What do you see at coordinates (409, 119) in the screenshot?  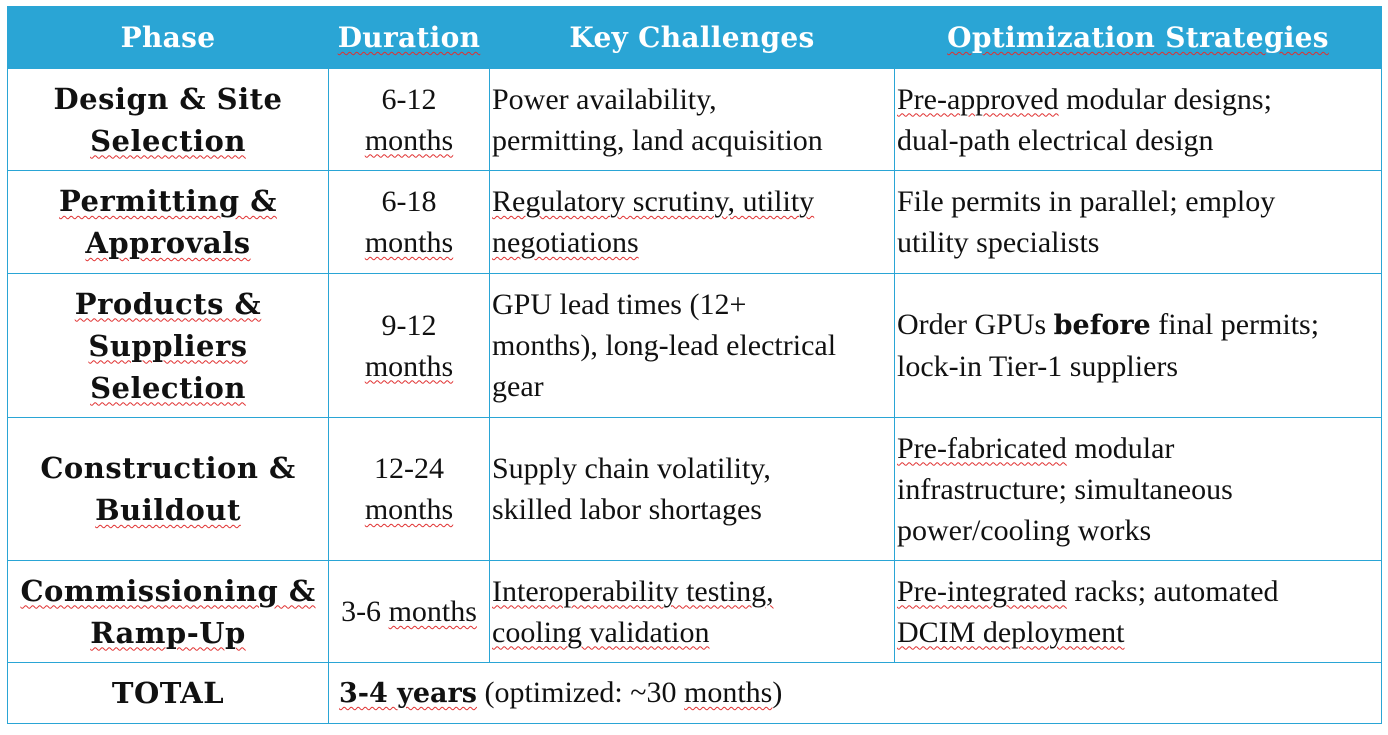 I see `duration-cell: 6-12 months` at bounding box center [409, 119].